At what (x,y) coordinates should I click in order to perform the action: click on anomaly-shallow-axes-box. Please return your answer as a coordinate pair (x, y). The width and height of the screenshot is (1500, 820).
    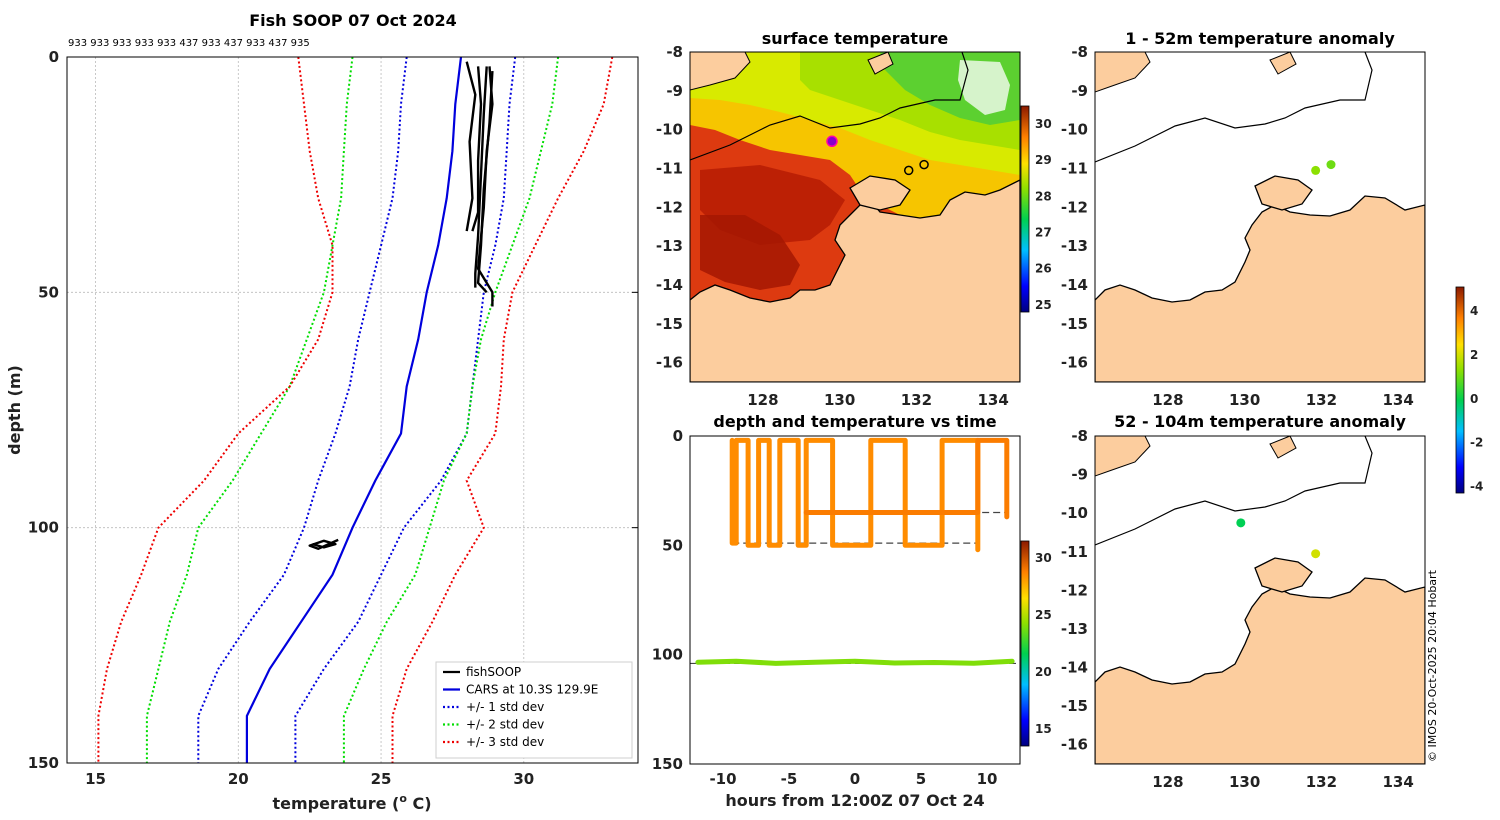
    Looking at the image, I should click on (1260, 217).